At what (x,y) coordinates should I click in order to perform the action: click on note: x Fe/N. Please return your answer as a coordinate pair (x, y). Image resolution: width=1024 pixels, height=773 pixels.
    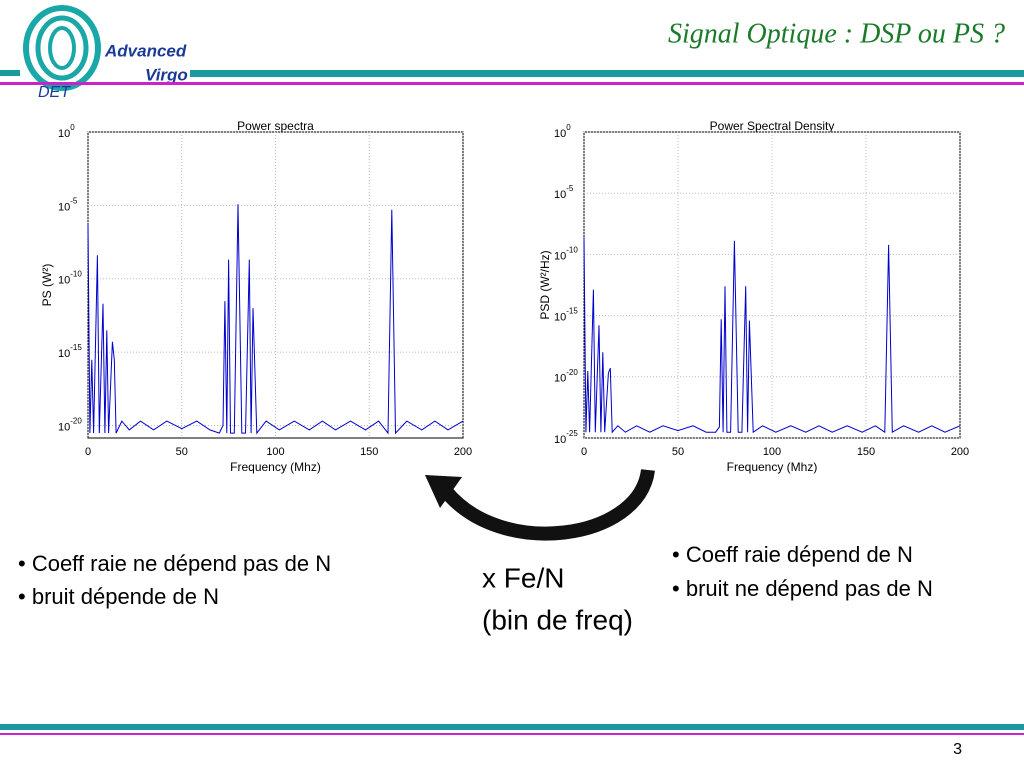
    Looking at the image, I should click on (523, 577).